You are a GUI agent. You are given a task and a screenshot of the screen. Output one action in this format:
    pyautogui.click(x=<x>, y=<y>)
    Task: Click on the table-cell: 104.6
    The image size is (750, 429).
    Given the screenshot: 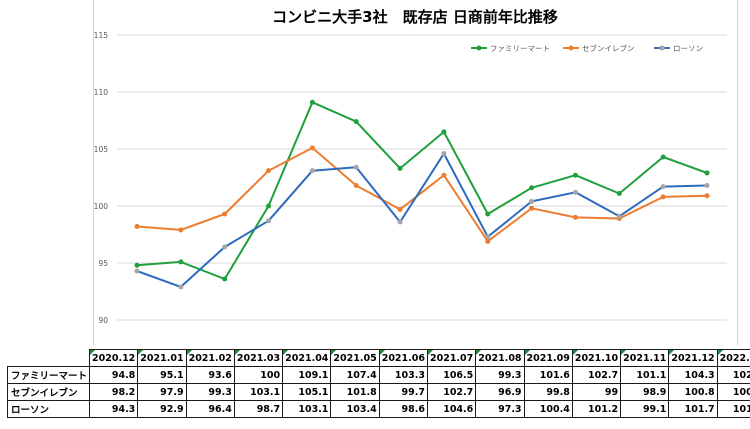 What is the action you would take?
    pyautogui.click(x=451, y=409)
    